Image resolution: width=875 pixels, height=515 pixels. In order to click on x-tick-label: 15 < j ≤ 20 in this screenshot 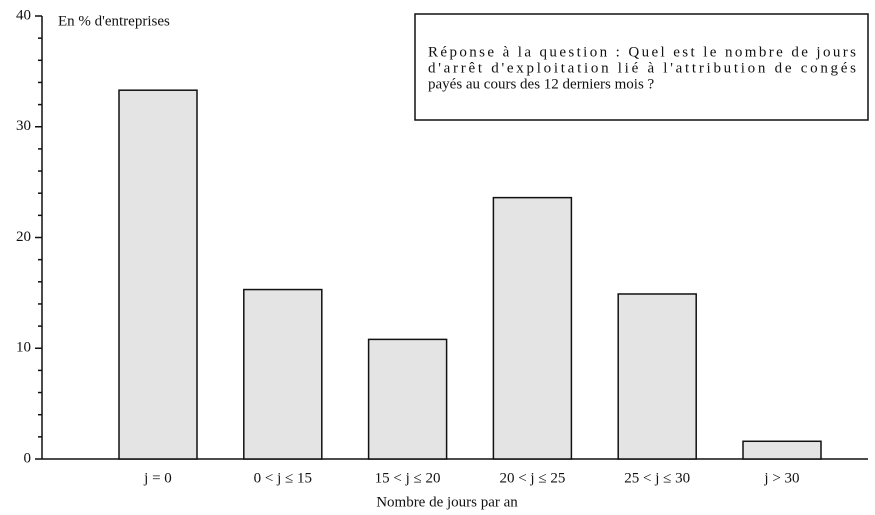, I will do `click(408, 478)`.